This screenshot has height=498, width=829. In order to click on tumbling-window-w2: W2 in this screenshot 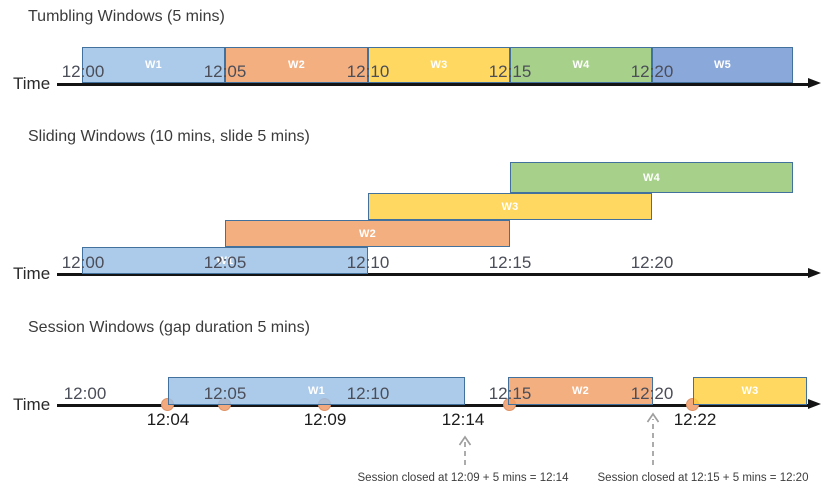, I will do `click(296, 65)`.